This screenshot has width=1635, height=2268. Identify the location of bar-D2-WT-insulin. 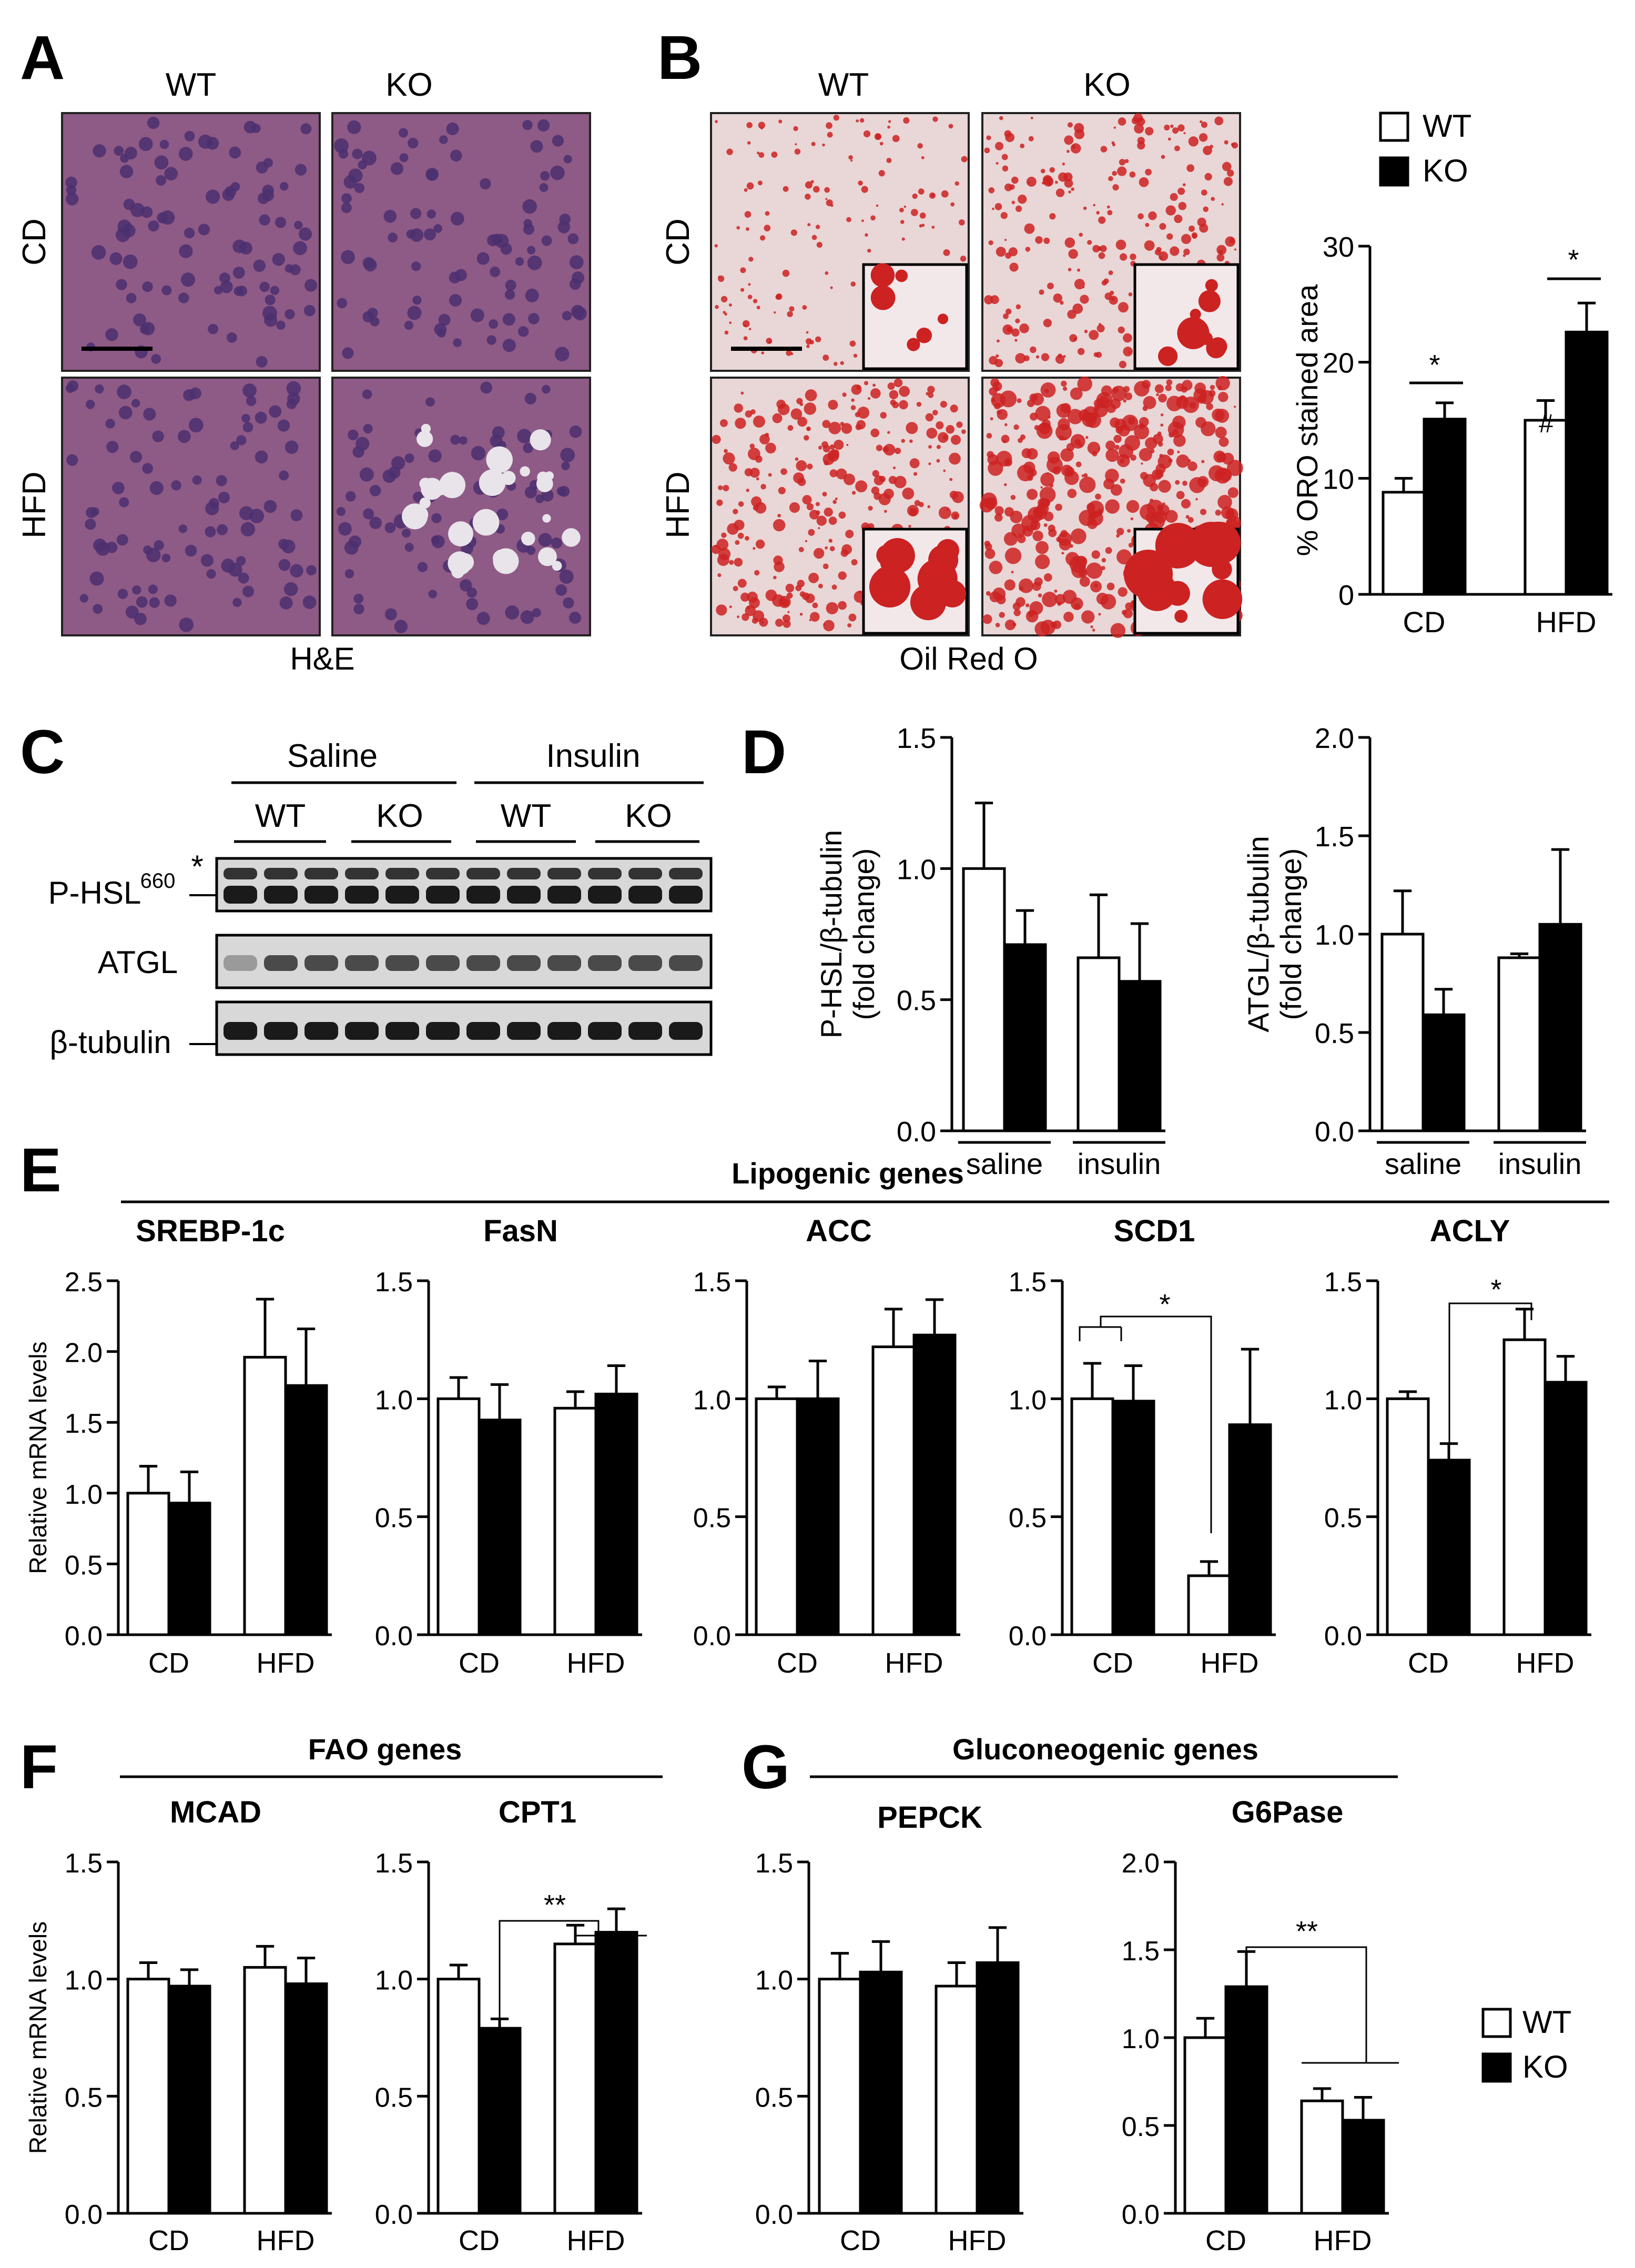
(1519, 1044).